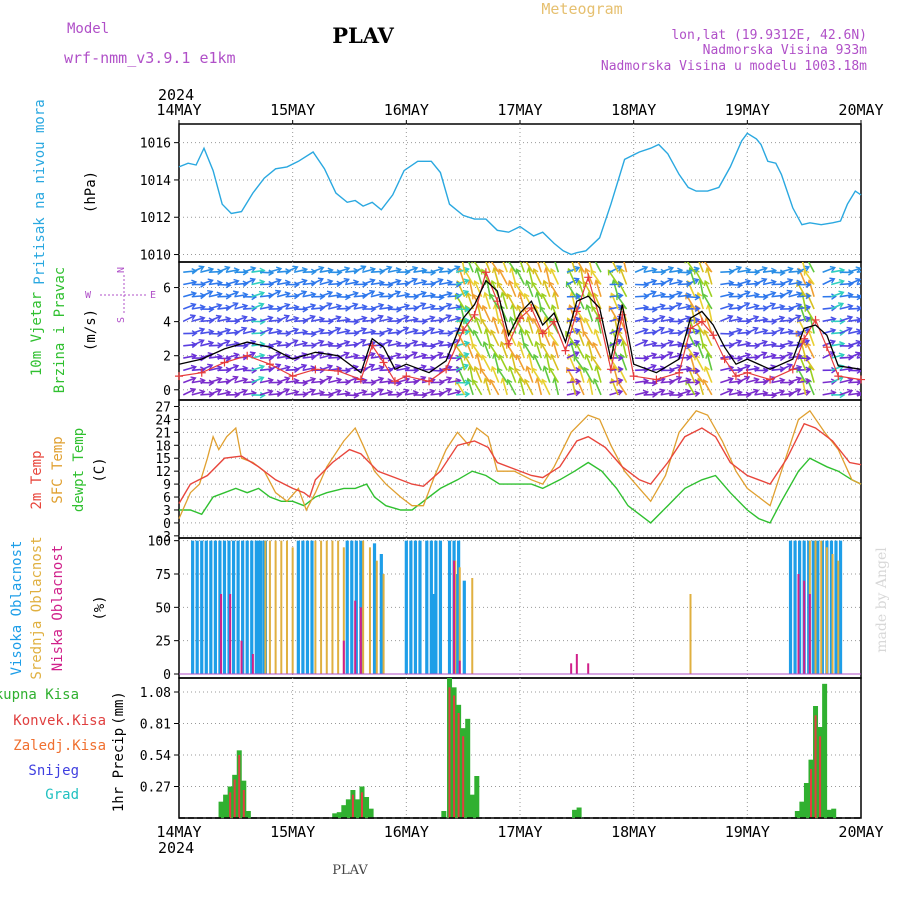 The height and width of the screenshot is (900, 900). Describe the element at coordinates (163, 537) in the screenshot. I see `y-tick-label-2: -3` at that location.